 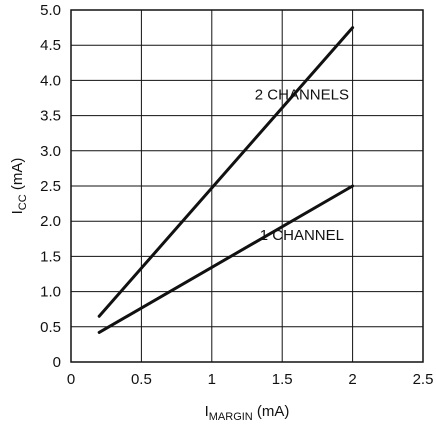 I want to click on y-tick-label: 2.0, so click(x=50, y=221).